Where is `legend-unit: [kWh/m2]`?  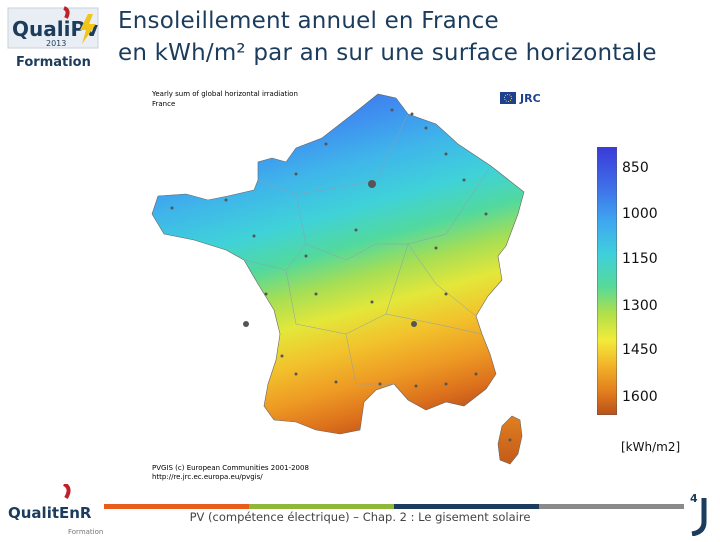 legend-unit: [kWh/m2] is located at coordinates (651, 447).